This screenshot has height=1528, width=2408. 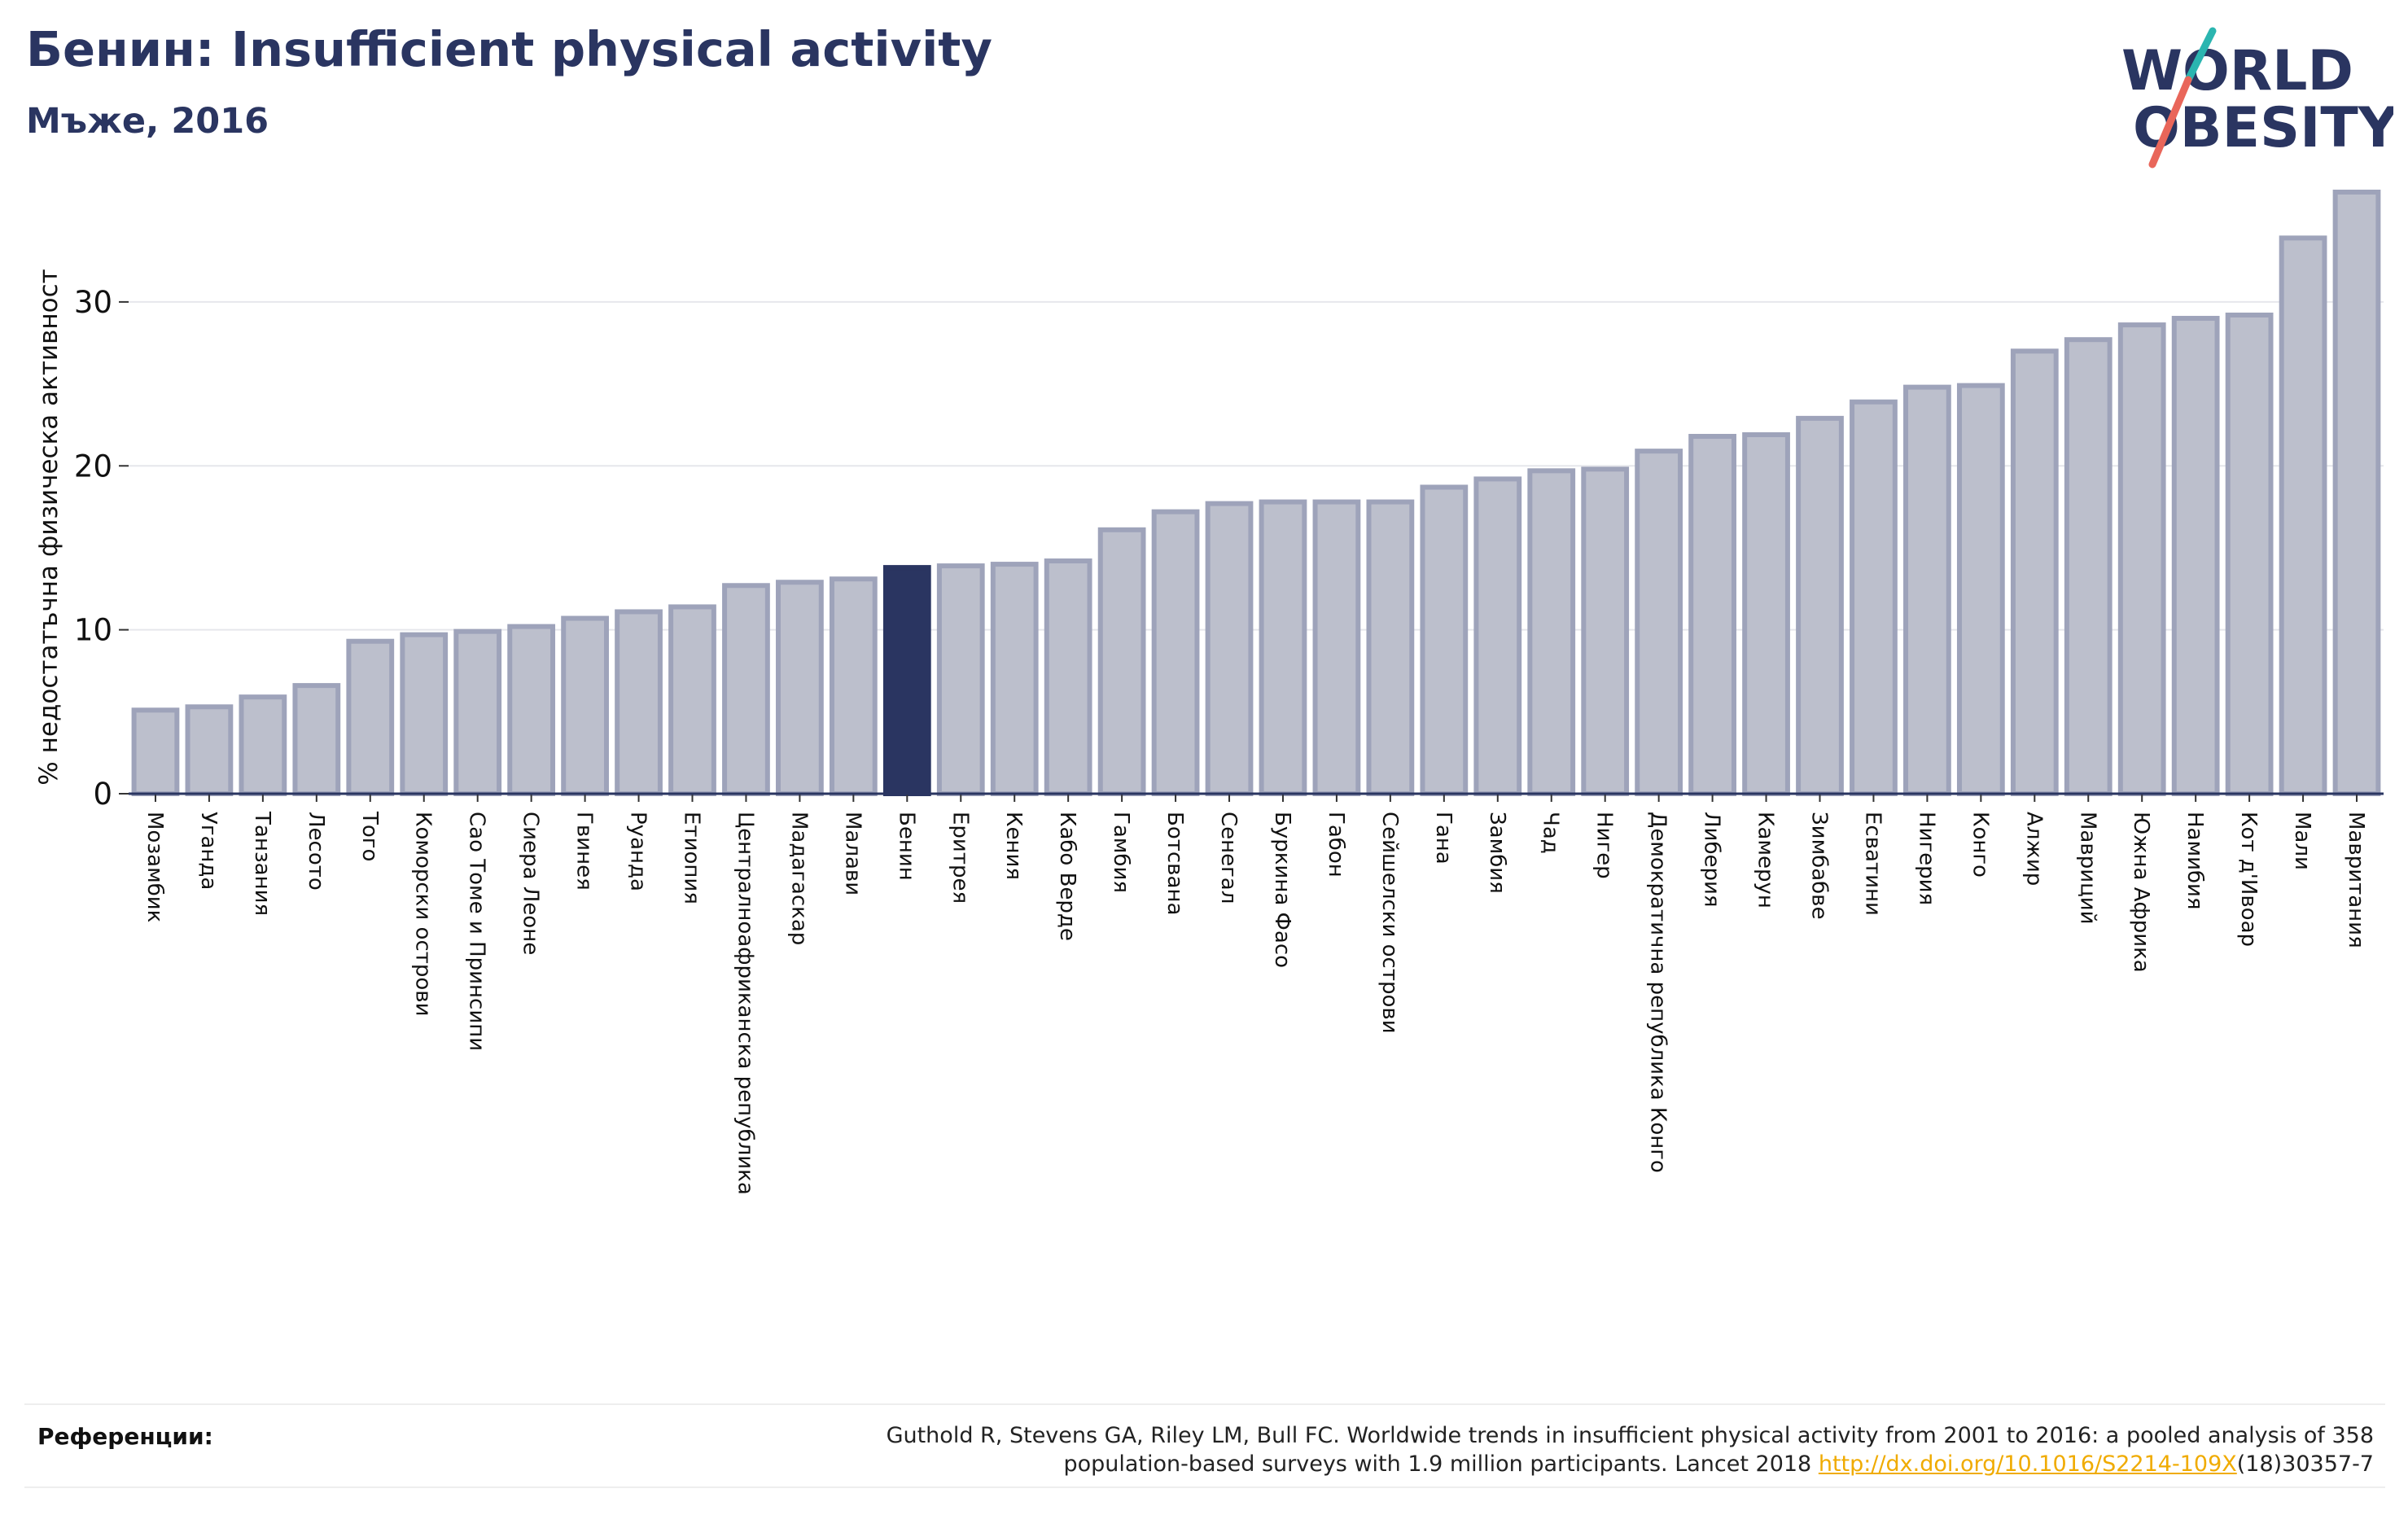 What do you see at coordinates (531, 884) in the screenshot?
I see `x-tick-label: Сиера Леоне` at bounding box center [531, 884].